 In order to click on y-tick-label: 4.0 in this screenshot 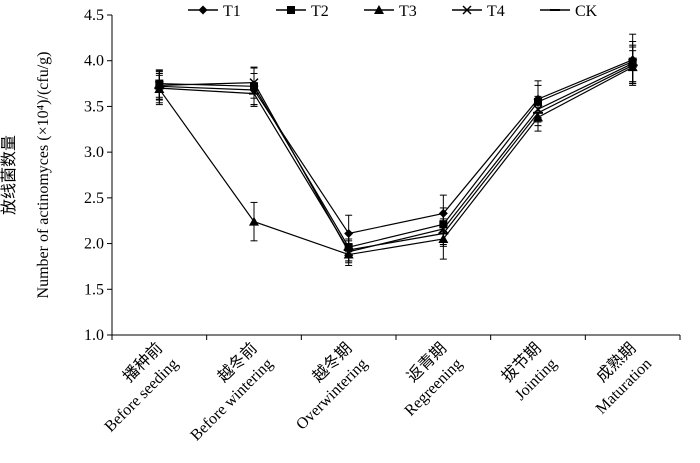, I will do `click(94, 61)`.